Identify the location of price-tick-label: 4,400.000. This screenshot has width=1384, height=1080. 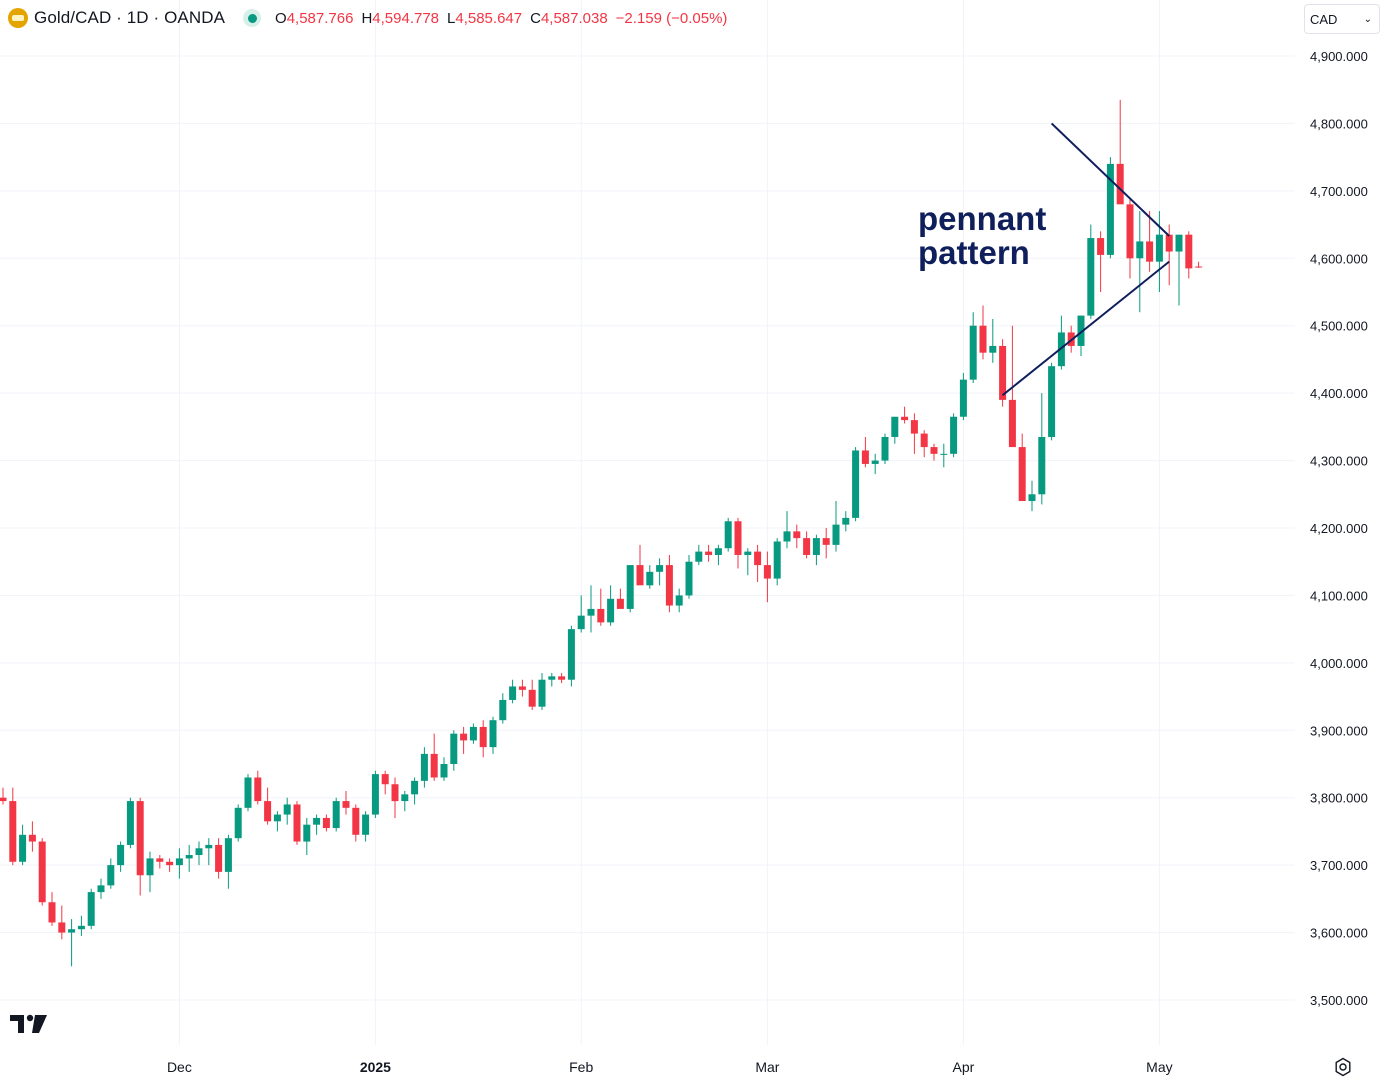
(1339, 393).